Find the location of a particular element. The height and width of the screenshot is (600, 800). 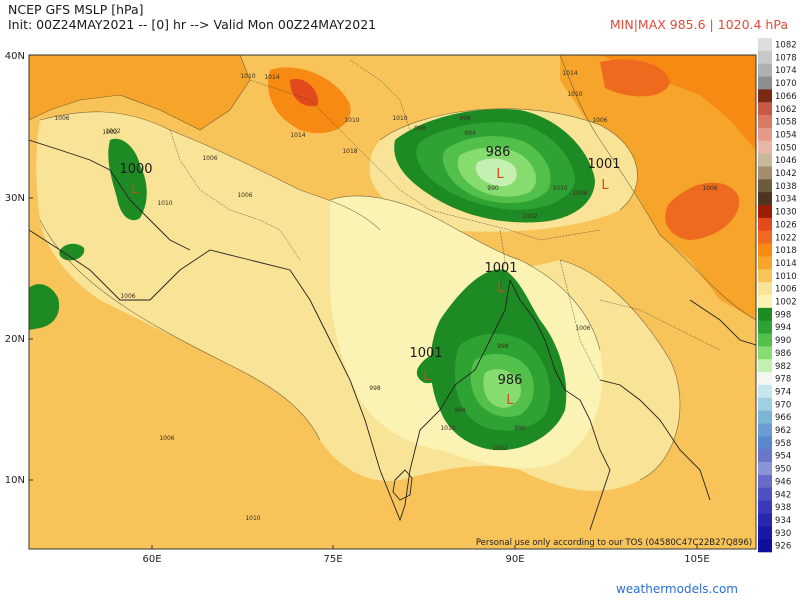

legend-label: 1010 is located at coordinates (786, 277).